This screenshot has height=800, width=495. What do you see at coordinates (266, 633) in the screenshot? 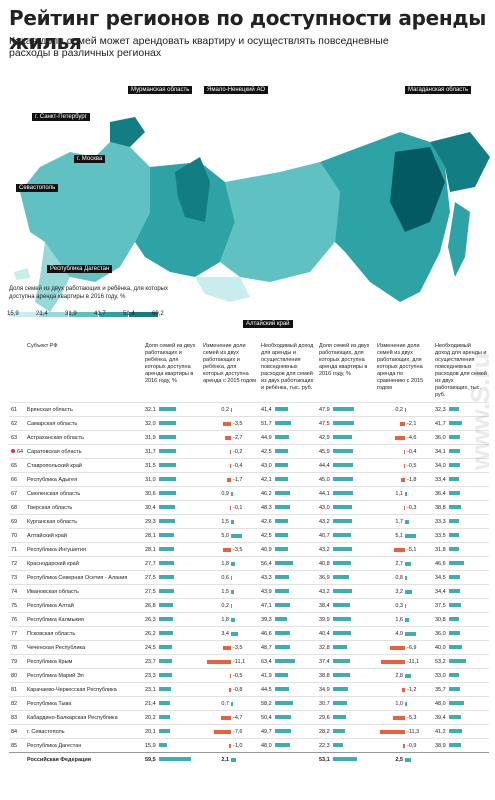
I see `cell-value: 46,6` at bounding box center [266, 633].